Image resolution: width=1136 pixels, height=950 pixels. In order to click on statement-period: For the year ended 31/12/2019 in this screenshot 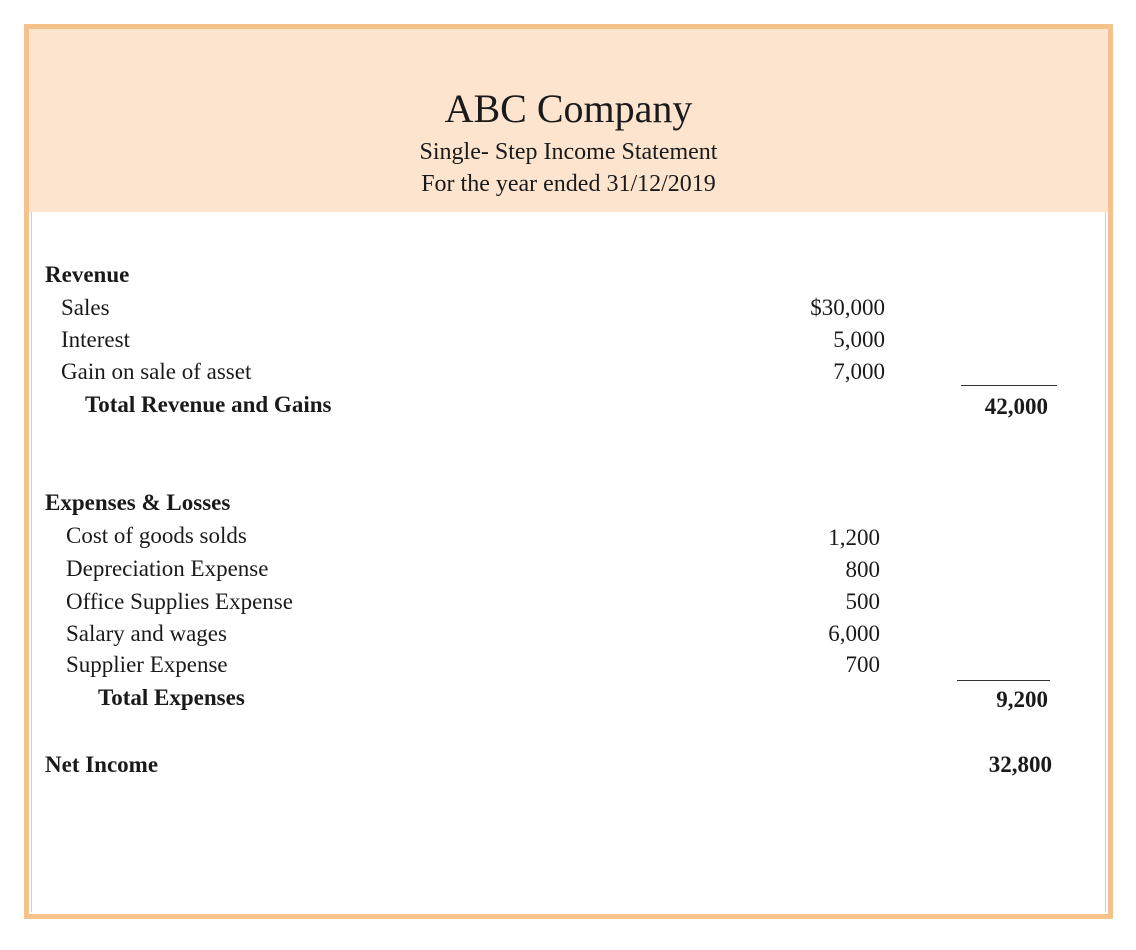, I will do `click(568, 184)`.